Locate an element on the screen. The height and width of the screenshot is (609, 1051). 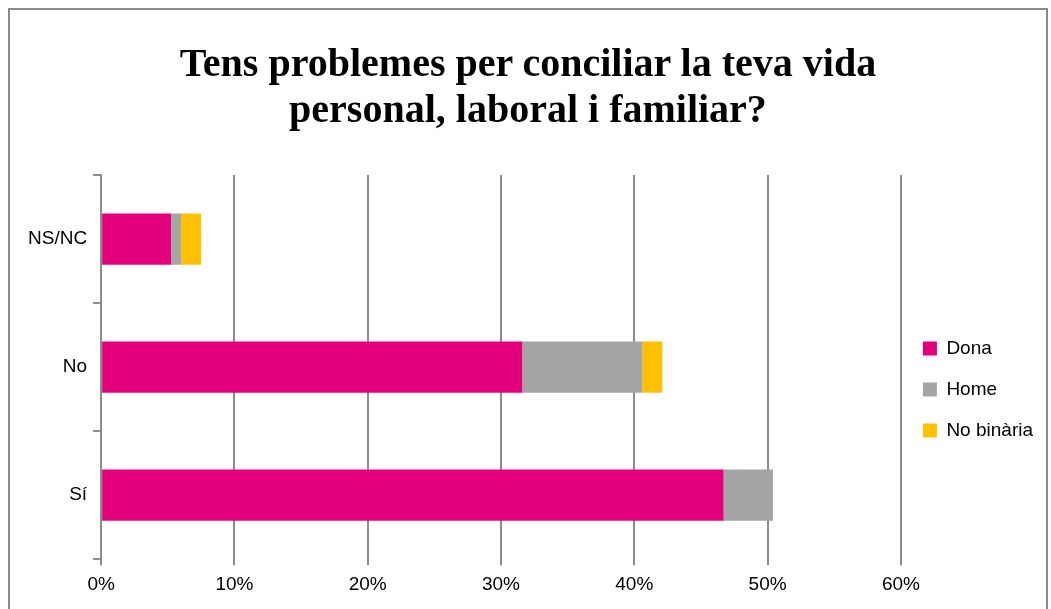
x-tick-label: 0% is located at coordinates (101, 583).